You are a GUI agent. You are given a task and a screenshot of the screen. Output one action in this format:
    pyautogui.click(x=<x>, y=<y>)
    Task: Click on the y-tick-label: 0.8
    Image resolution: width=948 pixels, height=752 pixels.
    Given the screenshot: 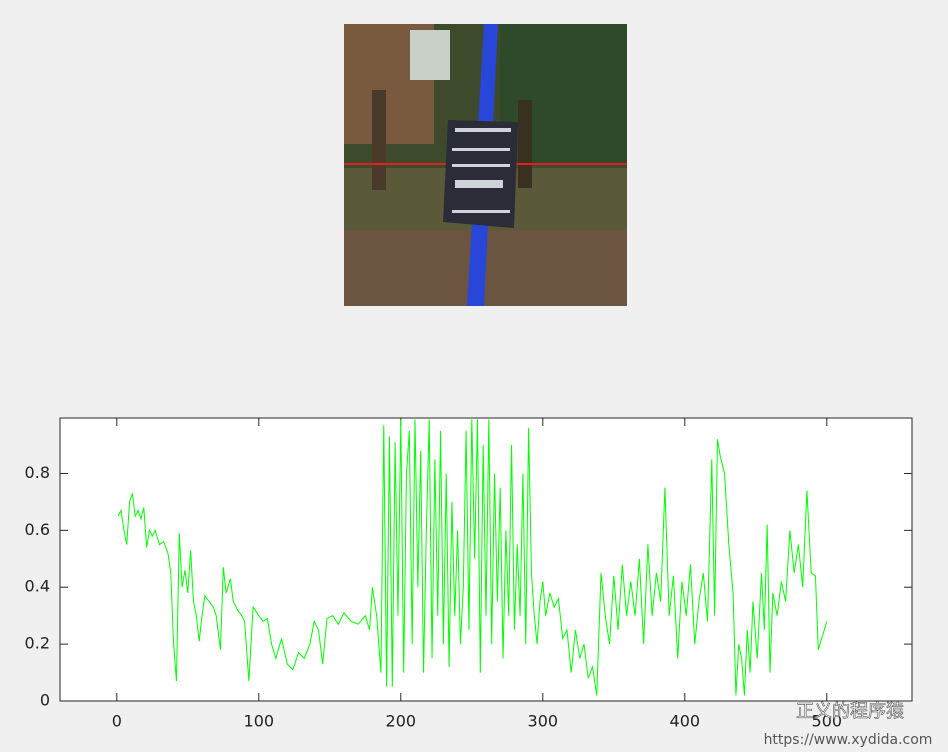 What is the action you would take?
    pyautogui.click(x=37, y=472)
    